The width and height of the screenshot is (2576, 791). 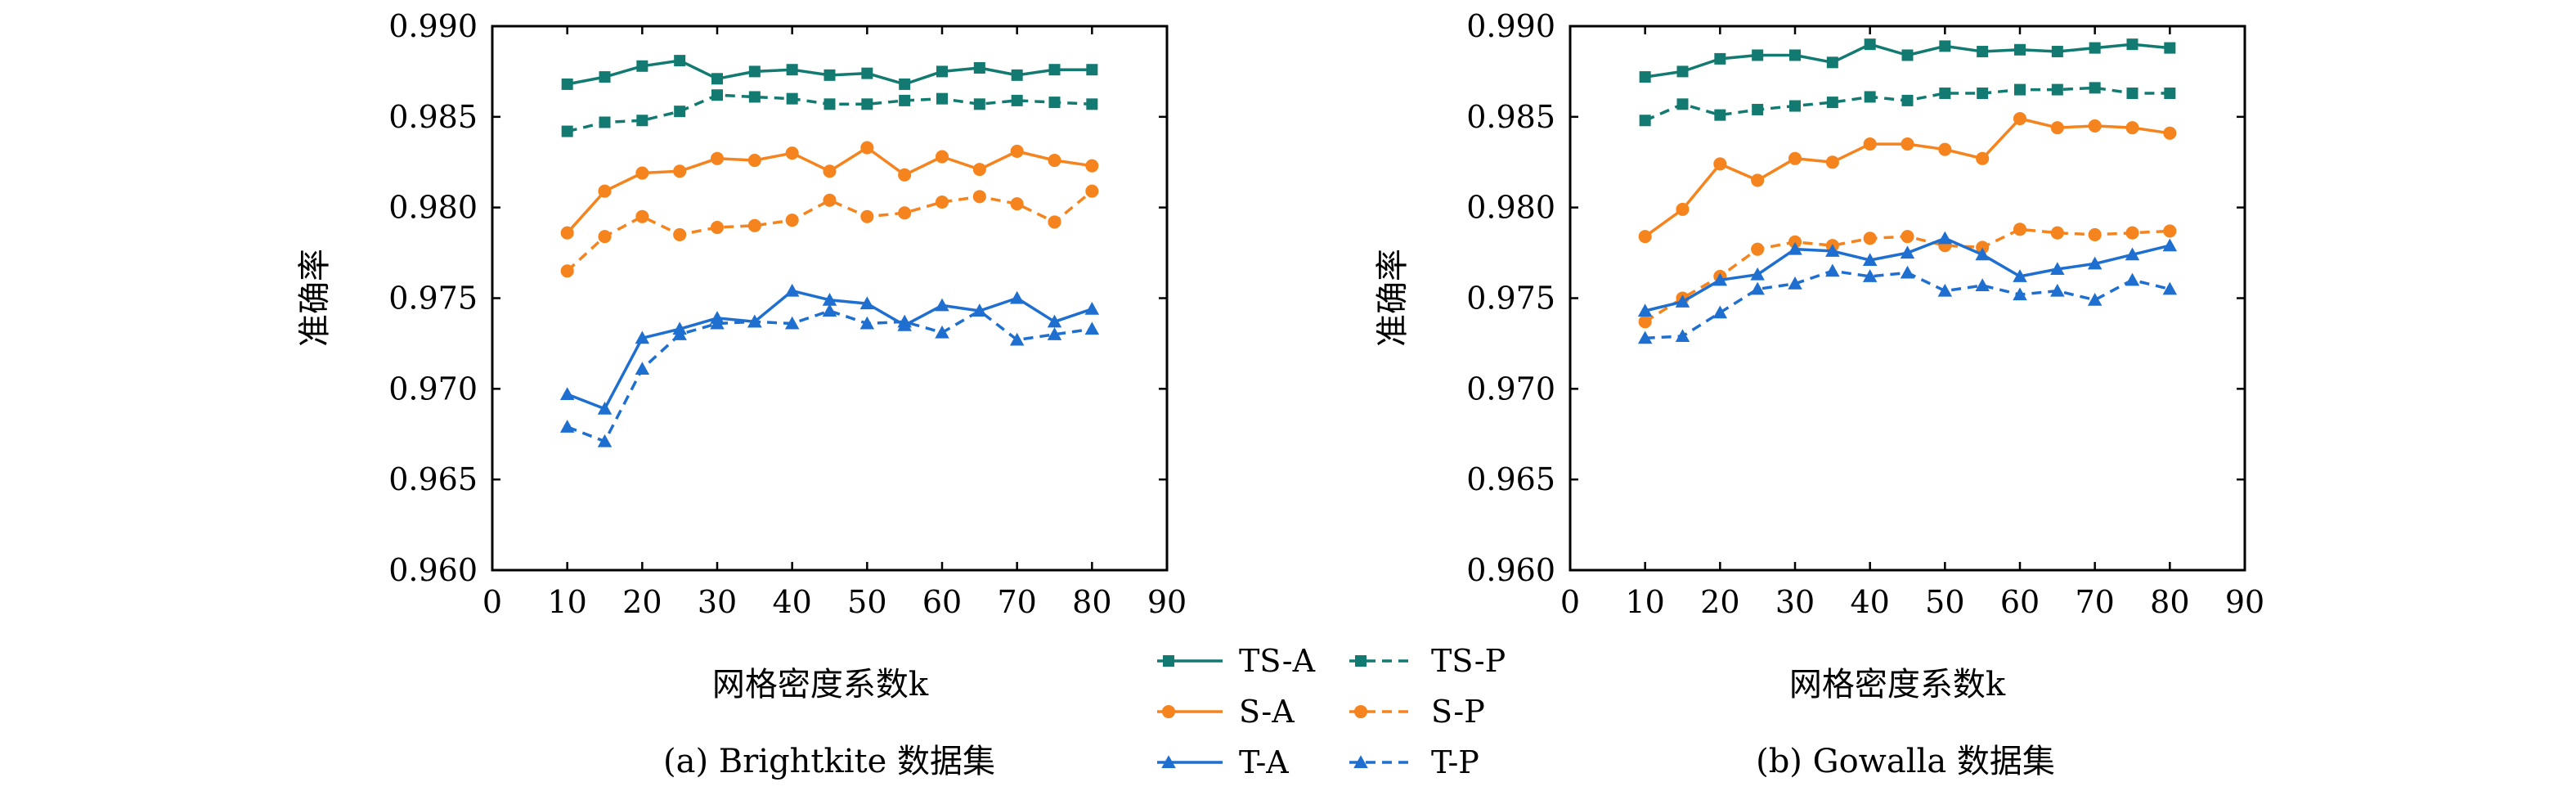 What do you see at coordinates (792, 602) in the screenshot?
I see `x-tick-label: 40` at bounding box center [792, 602].